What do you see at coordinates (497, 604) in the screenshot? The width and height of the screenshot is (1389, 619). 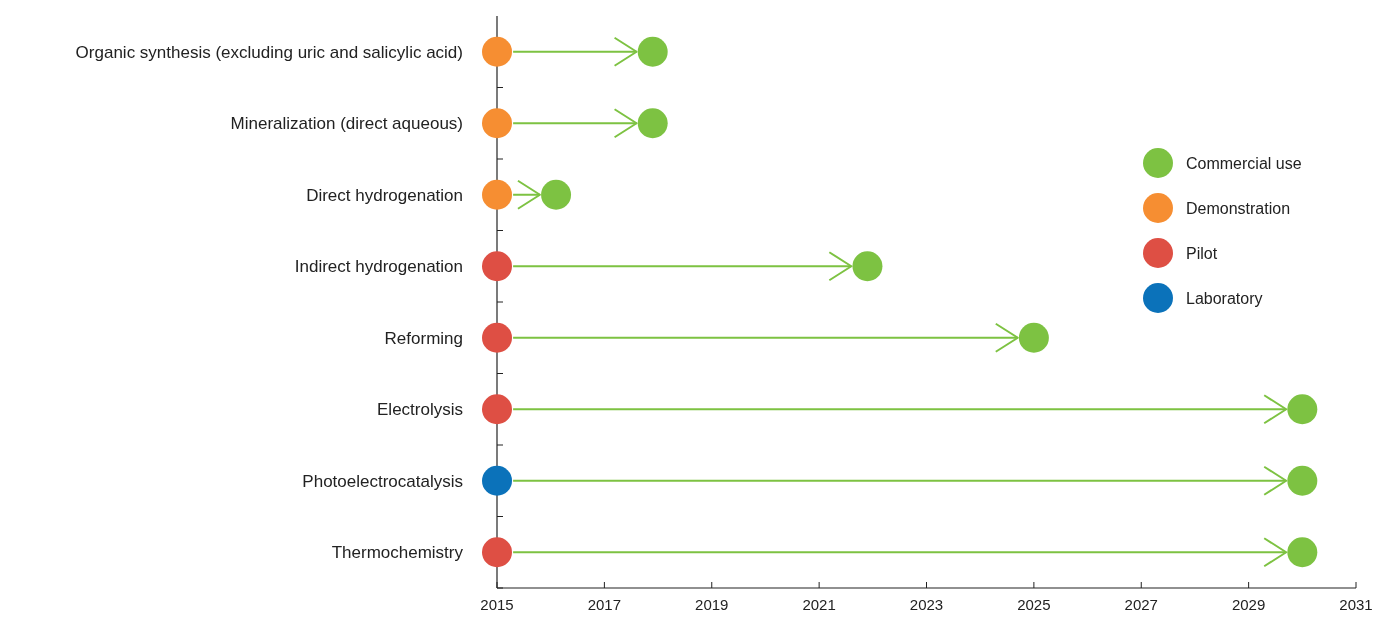 I see `x-tick-label: 2015` at bounding box center [497, 604].